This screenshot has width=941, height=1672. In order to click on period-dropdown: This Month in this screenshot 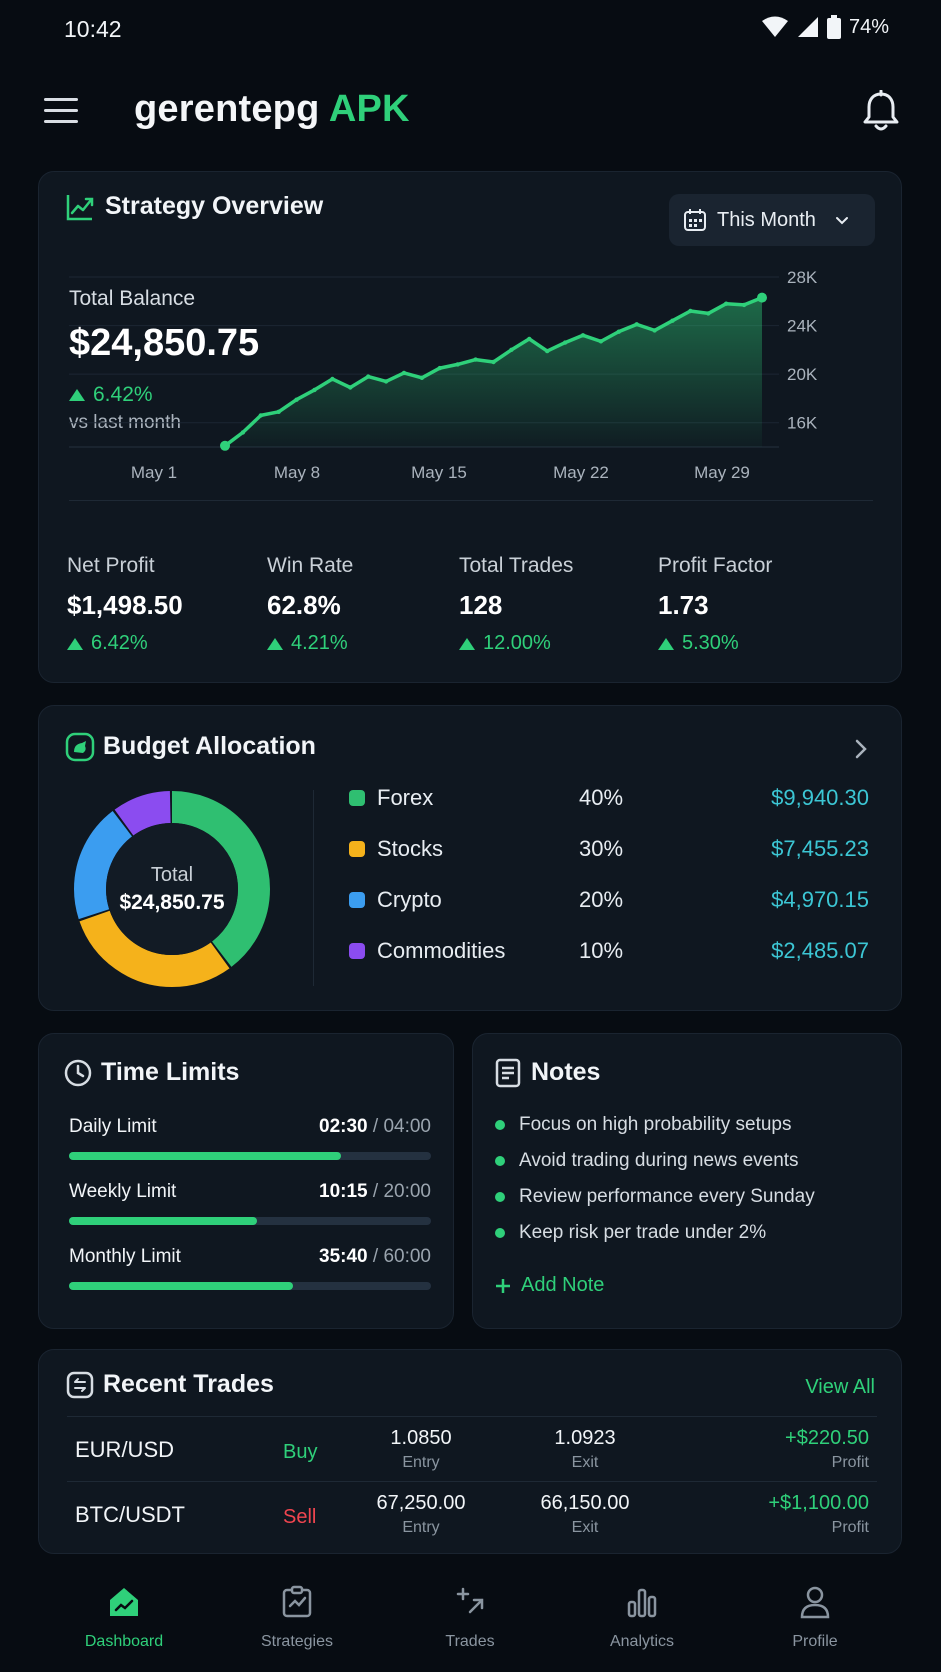, I will do `click(772, 220)`.